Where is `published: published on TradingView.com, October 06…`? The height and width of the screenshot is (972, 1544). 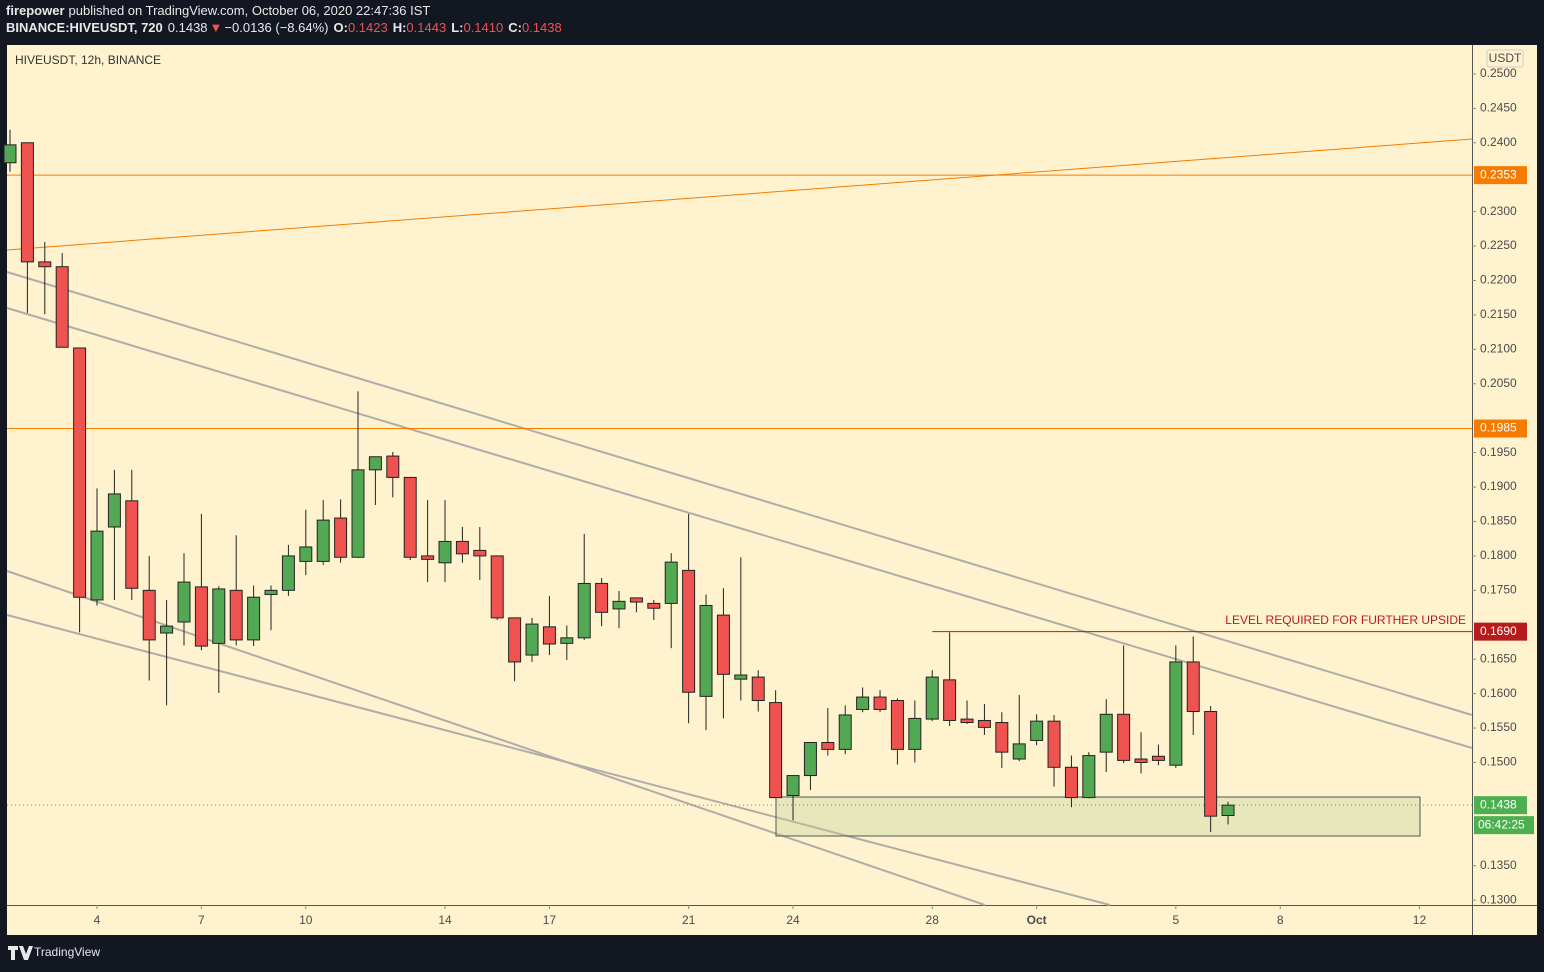
published: published on TradingView.com, October 06… is located at coordinates (250, 10).